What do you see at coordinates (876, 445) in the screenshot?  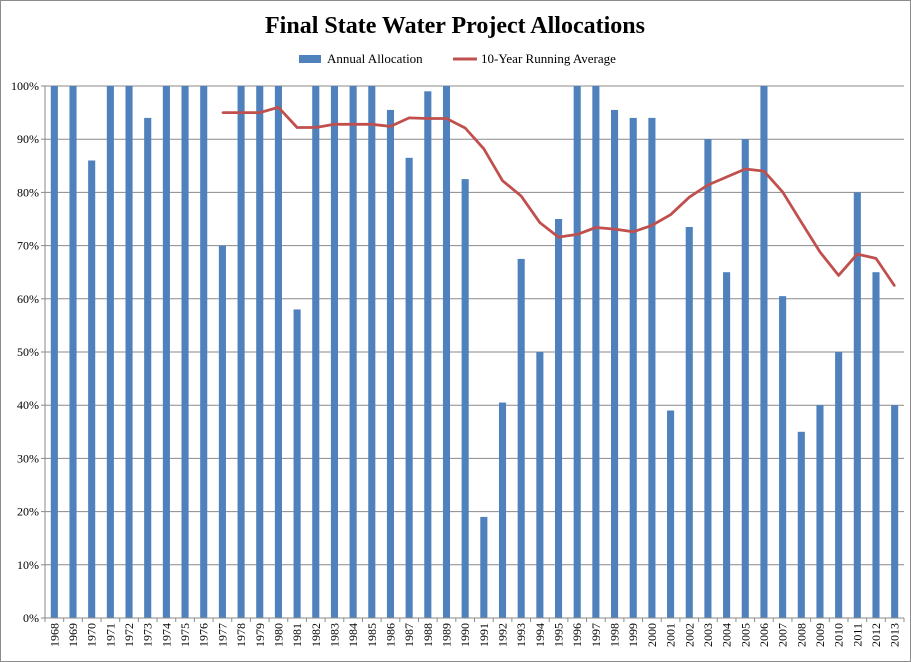 I see `bar-2012` at bounding box center [876, 445].